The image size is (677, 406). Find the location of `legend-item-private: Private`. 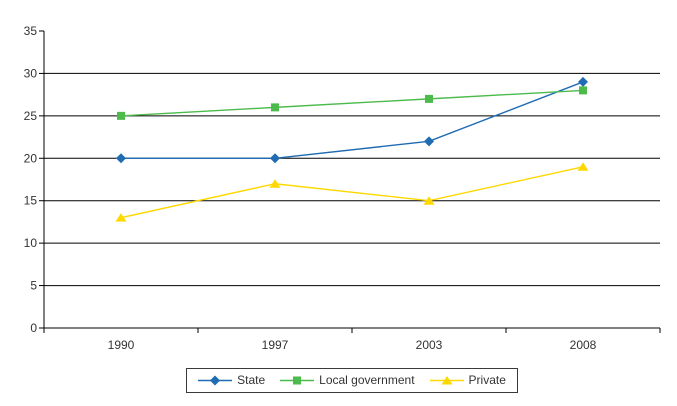

legend-item-private: Private is located at coordinates (467, 380).